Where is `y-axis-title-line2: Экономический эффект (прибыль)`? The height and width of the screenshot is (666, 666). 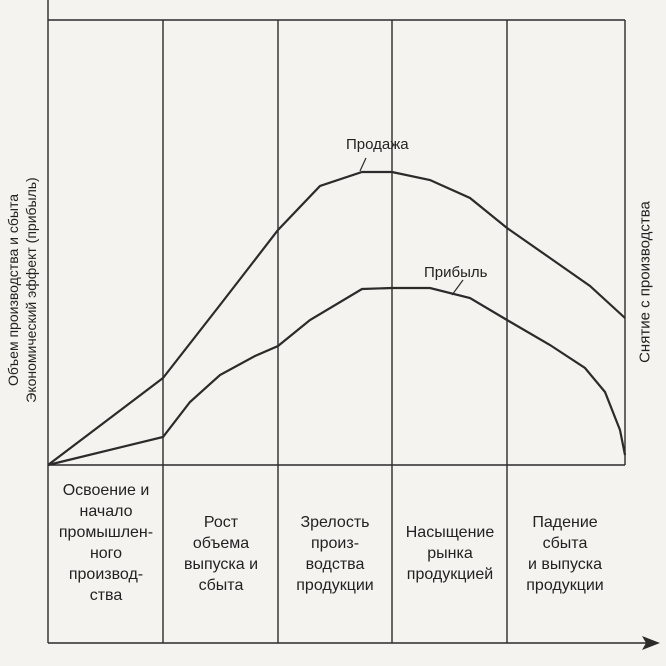 y-axis-title-line2: Экономический эффект (прибыль) is located at coordinates (31, 290).